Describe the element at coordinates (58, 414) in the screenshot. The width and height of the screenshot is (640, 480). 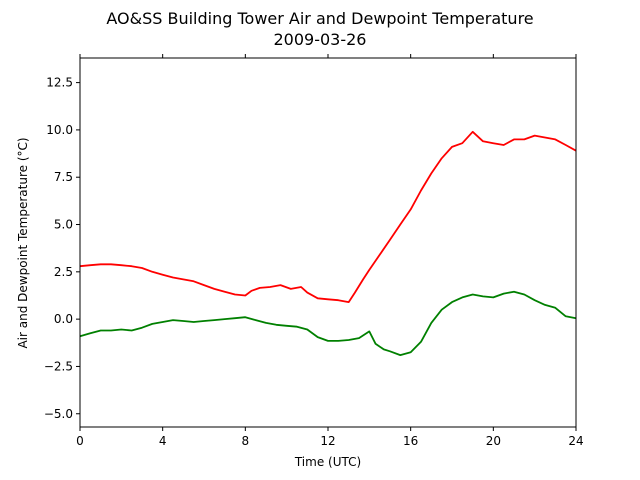
I see `y-tick-label: −5.0` at that location.